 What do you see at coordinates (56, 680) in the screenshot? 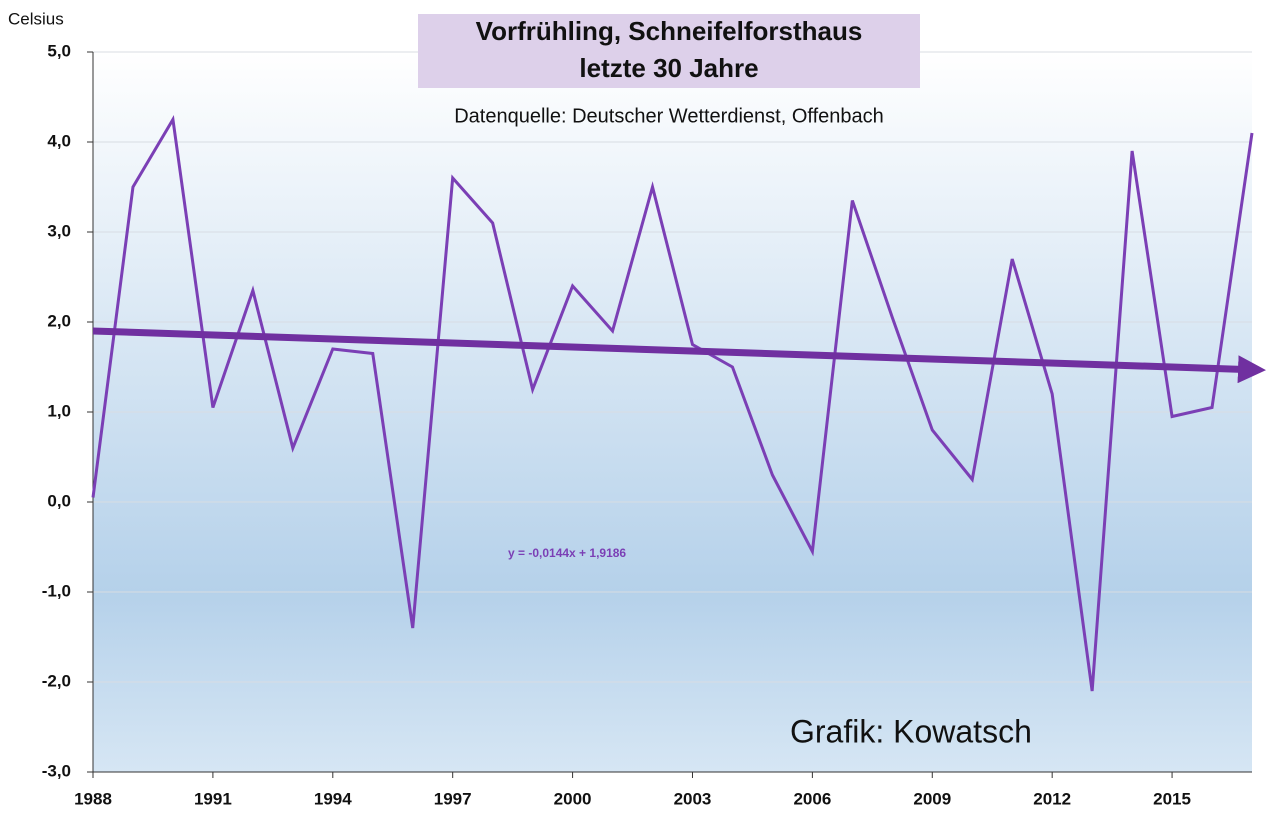
I see `y-tick-label: -2,0` at bounding box center [56, 680].